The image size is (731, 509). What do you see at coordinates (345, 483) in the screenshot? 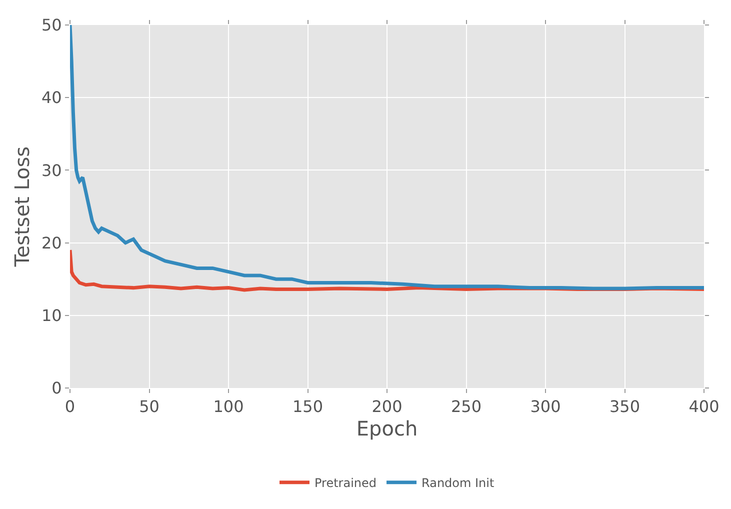
I see `legend-label: Pretrained` at bounding box center [345, 483].